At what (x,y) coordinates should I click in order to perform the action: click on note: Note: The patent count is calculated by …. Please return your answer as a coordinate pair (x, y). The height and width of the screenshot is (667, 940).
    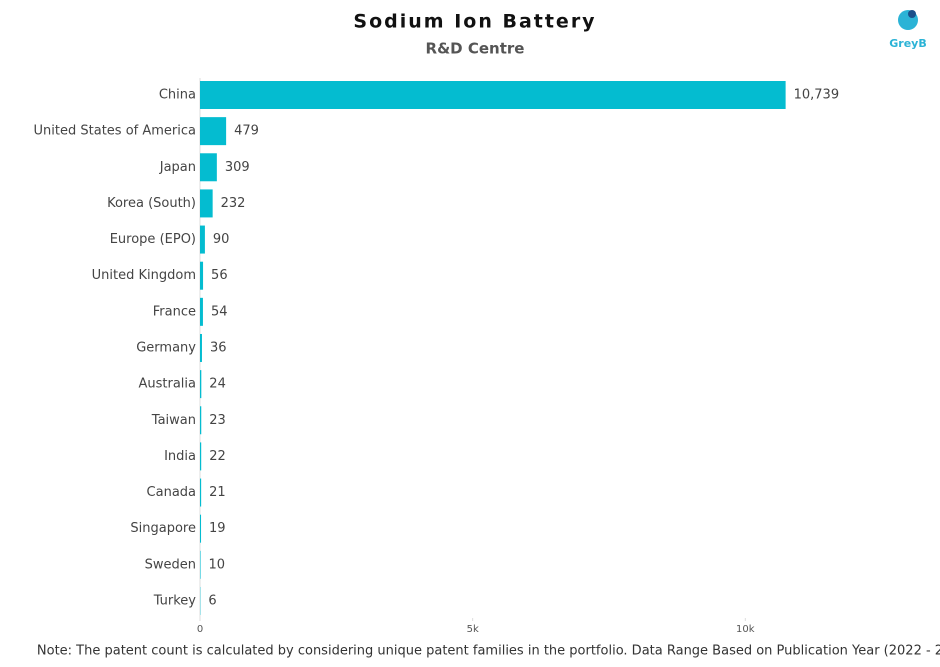
    Looking at the image, I should click on (488, 651).